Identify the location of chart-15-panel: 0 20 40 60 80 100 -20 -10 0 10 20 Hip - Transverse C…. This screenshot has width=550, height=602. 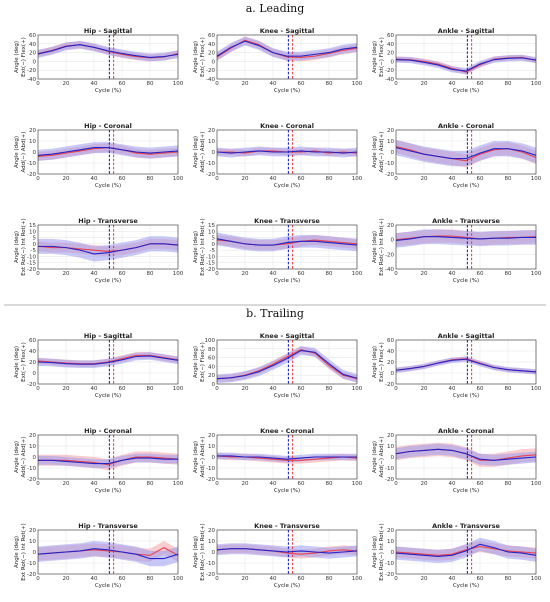
(99, 555).